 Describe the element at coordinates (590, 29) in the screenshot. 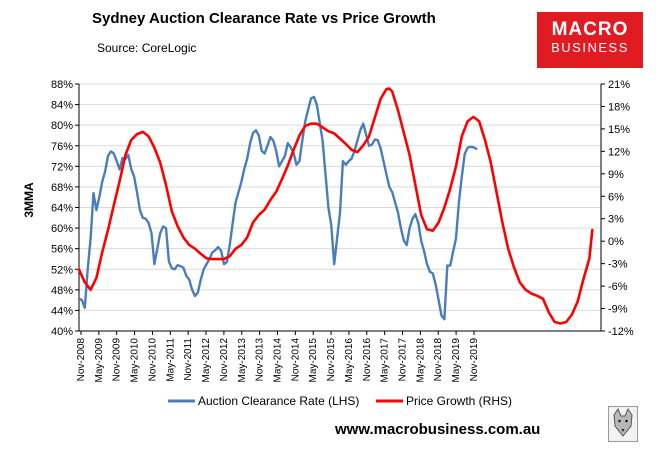

I see `logo-line-1: MACRO` at that location.